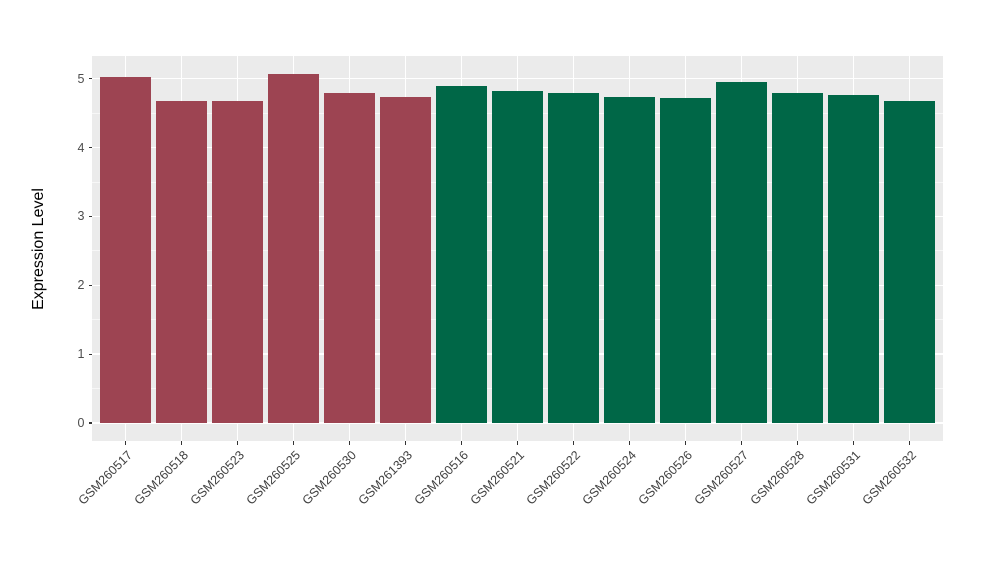 Image resolution: width=1000 pixels, height=580 pixels. I want to click on x-tick-label: GSM260528, so click(777, 478).